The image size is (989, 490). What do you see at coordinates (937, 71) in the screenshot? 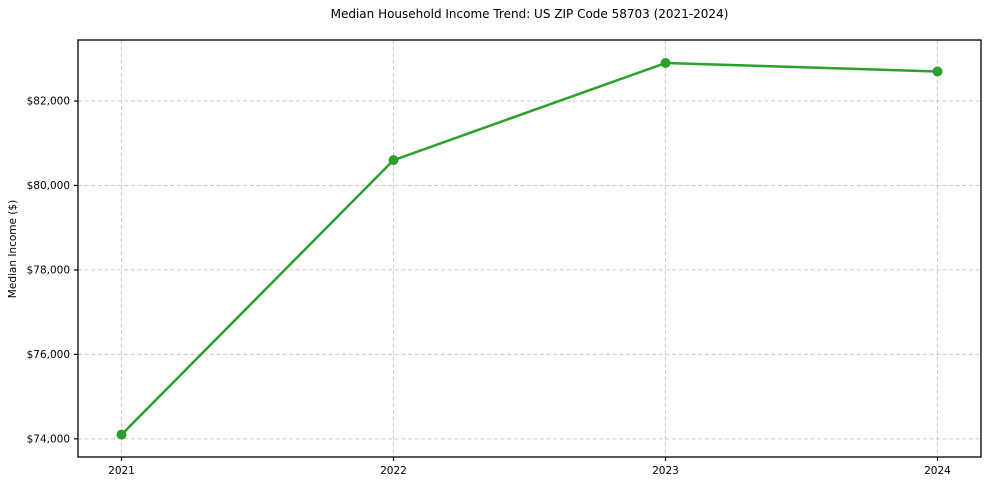
I see `data-point-2024` at bounding box center [937, 71].